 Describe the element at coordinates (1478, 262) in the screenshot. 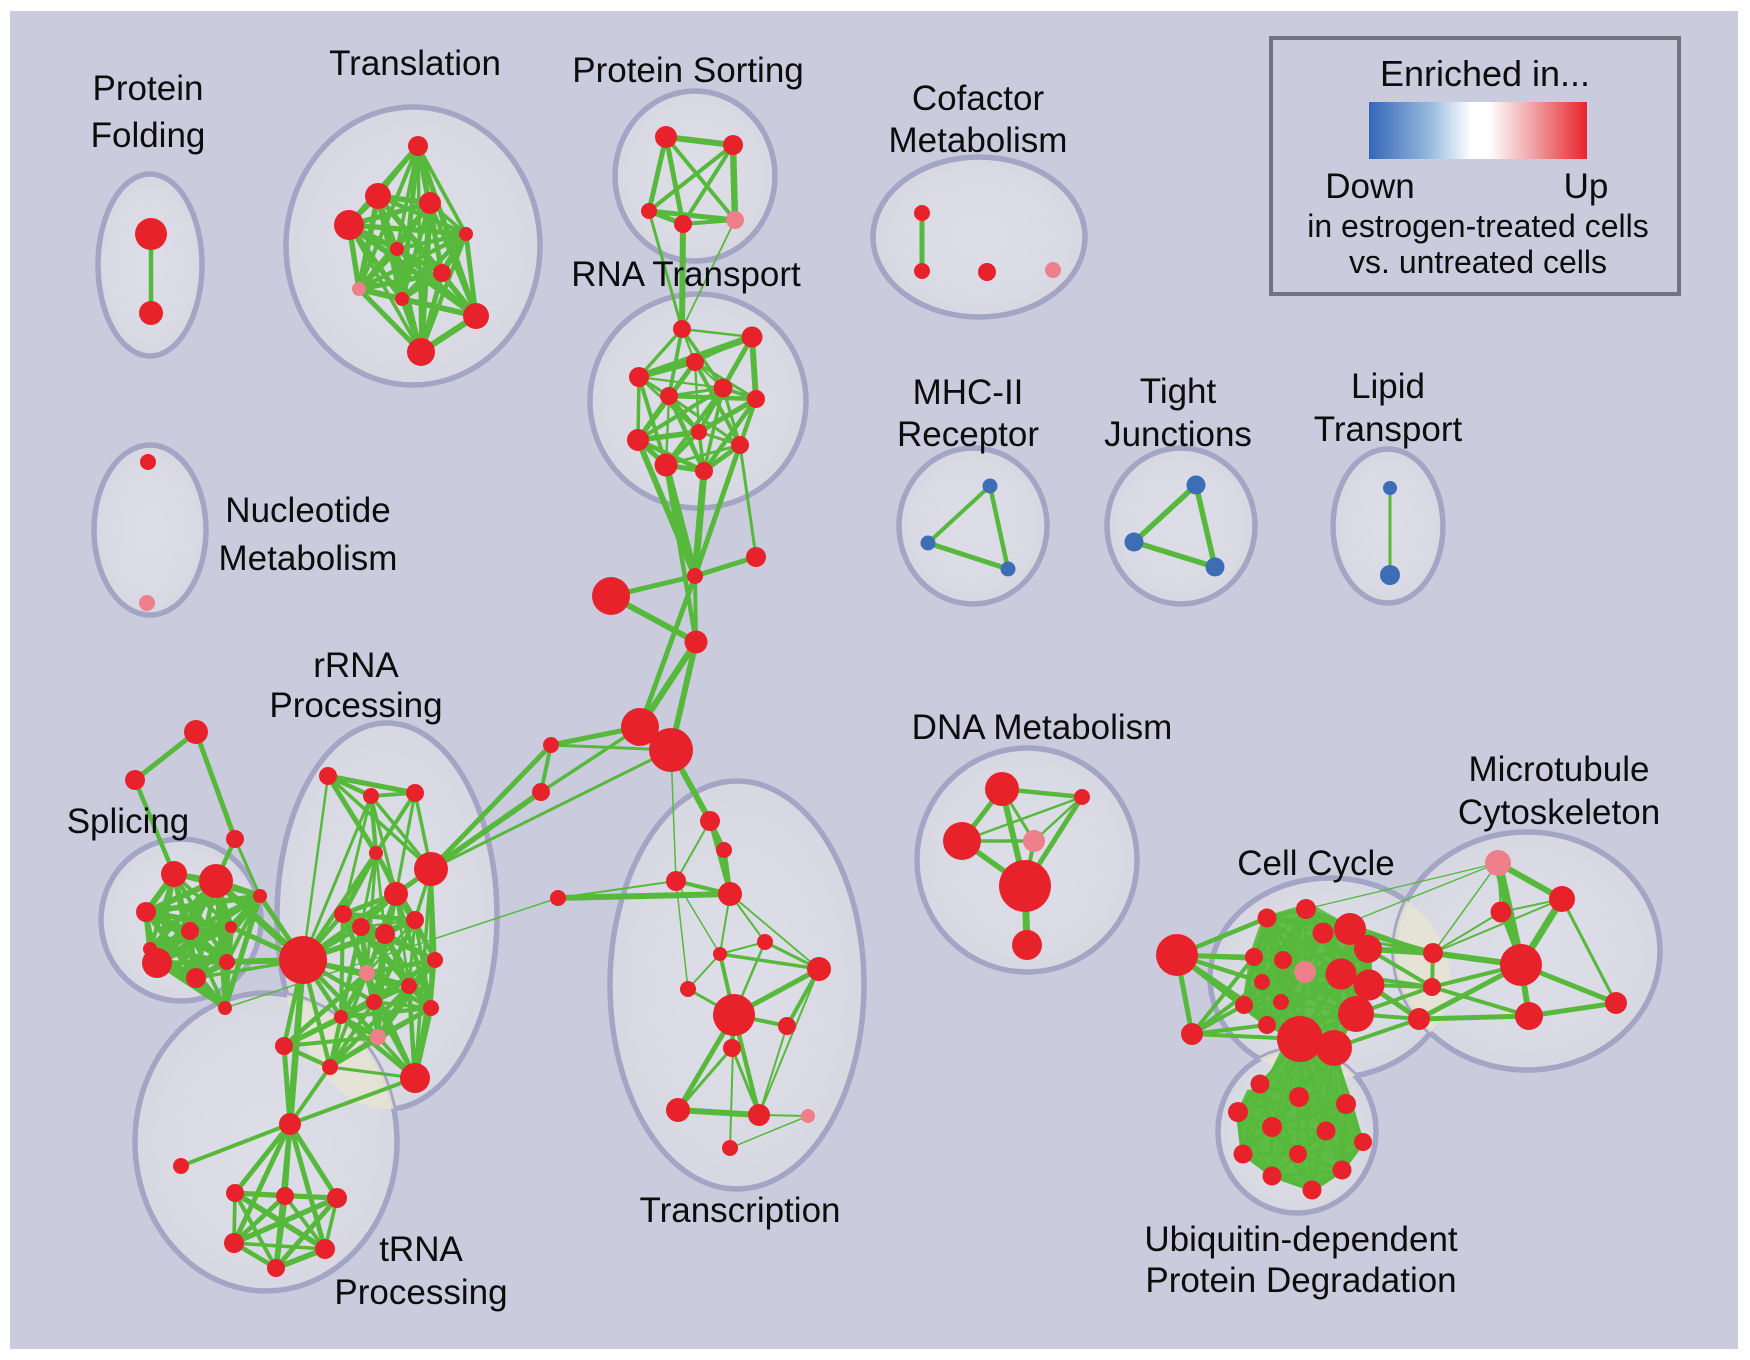

I see `svg-text: vs. untreated cells` at that location.